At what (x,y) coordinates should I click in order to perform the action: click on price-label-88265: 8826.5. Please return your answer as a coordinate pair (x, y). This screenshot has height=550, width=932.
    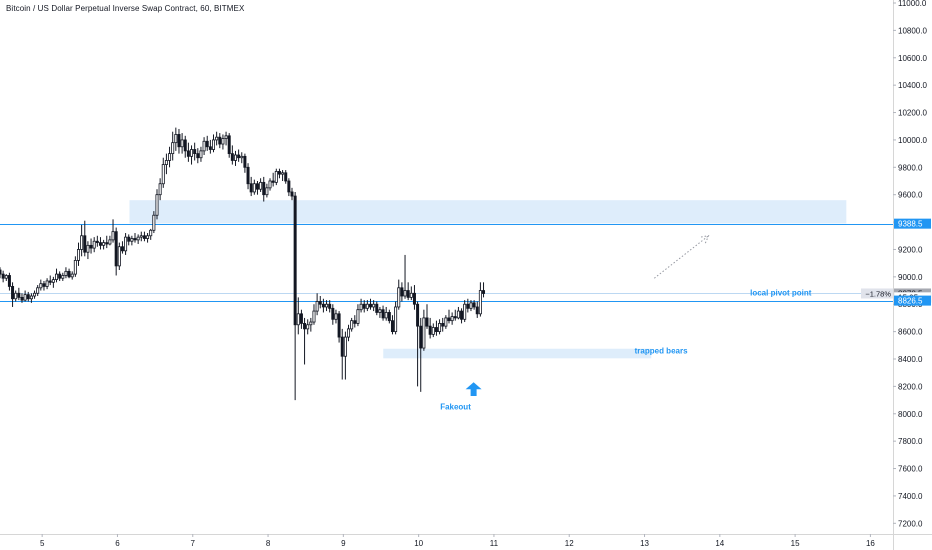
    Looking at the image, I should click on (912, 300).